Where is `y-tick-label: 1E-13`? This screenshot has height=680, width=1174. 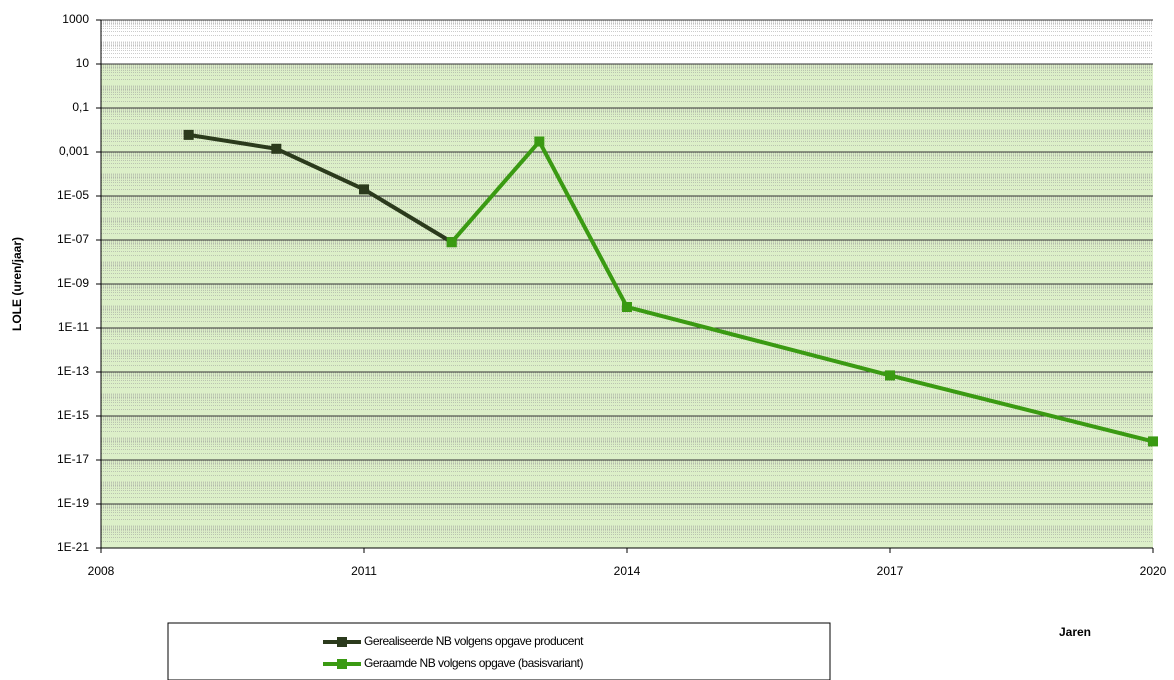
y-tick-label: 1E-13 is located at coordinates (73, 371).